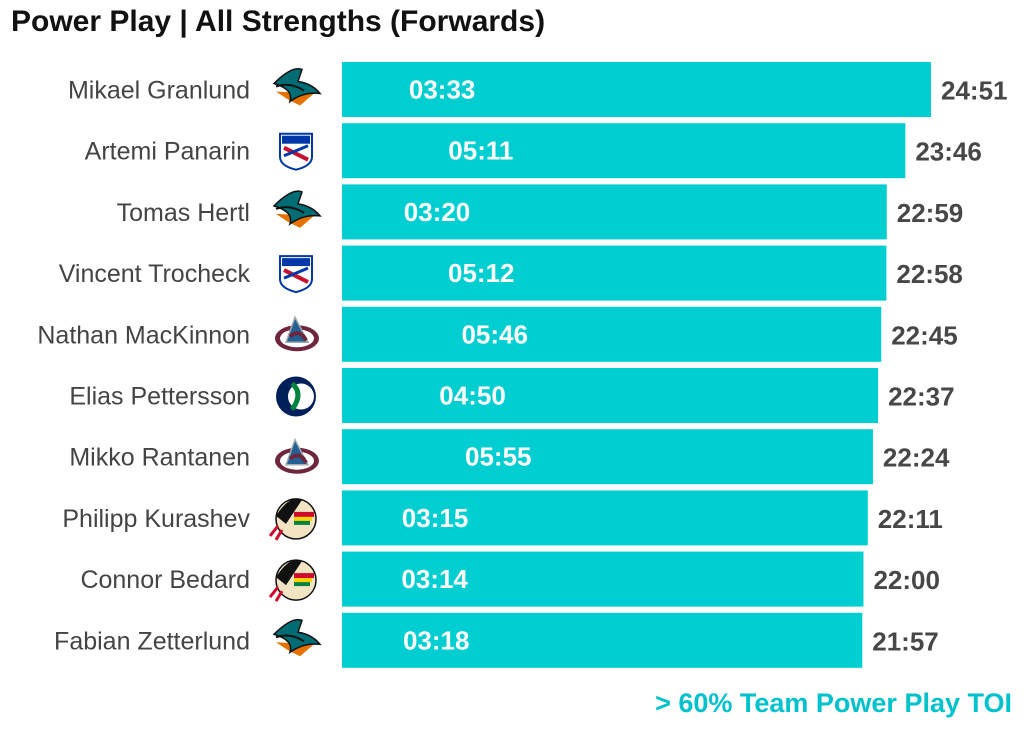 Image resolution: width=1024 pixels, height=731 pixels. What do you see at coordinates (916, 458) in the screenshot?
I see `bar-total-label: 22:24` at bounding box center [916, 458].